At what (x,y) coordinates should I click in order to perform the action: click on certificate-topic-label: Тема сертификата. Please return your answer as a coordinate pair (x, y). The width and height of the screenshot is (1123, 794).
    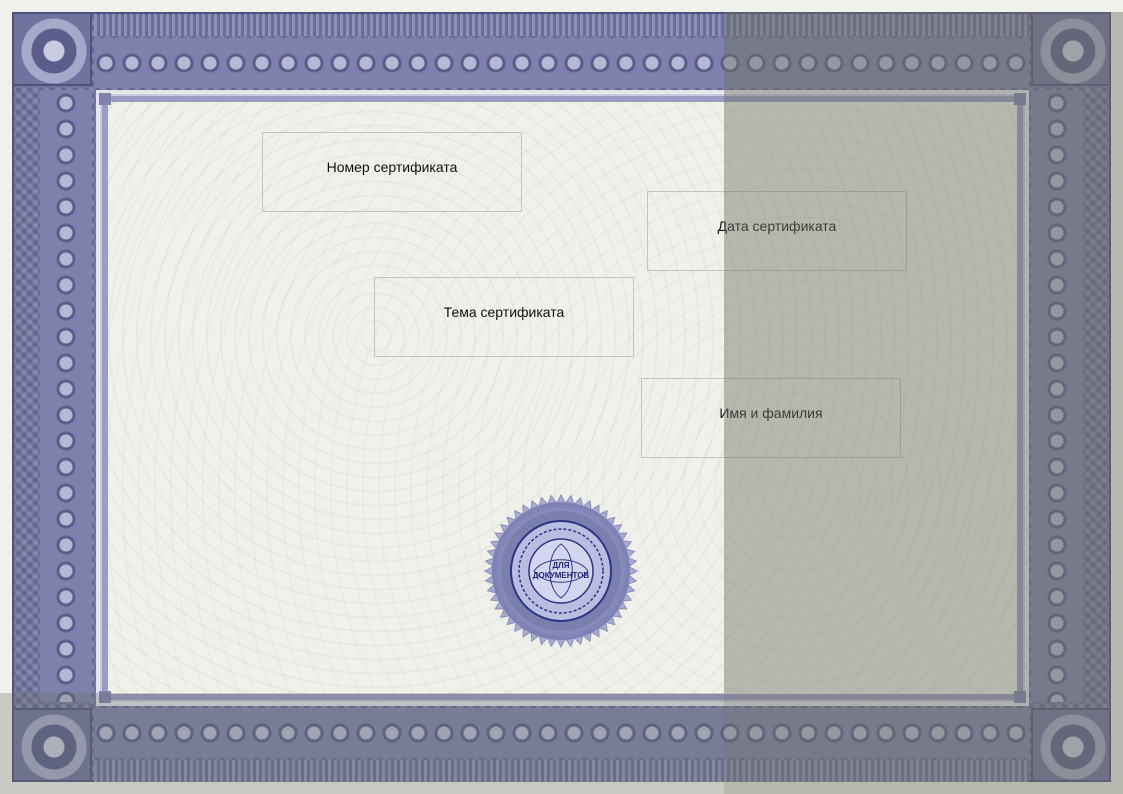
    Looking at the image, I should click on (504, 312).